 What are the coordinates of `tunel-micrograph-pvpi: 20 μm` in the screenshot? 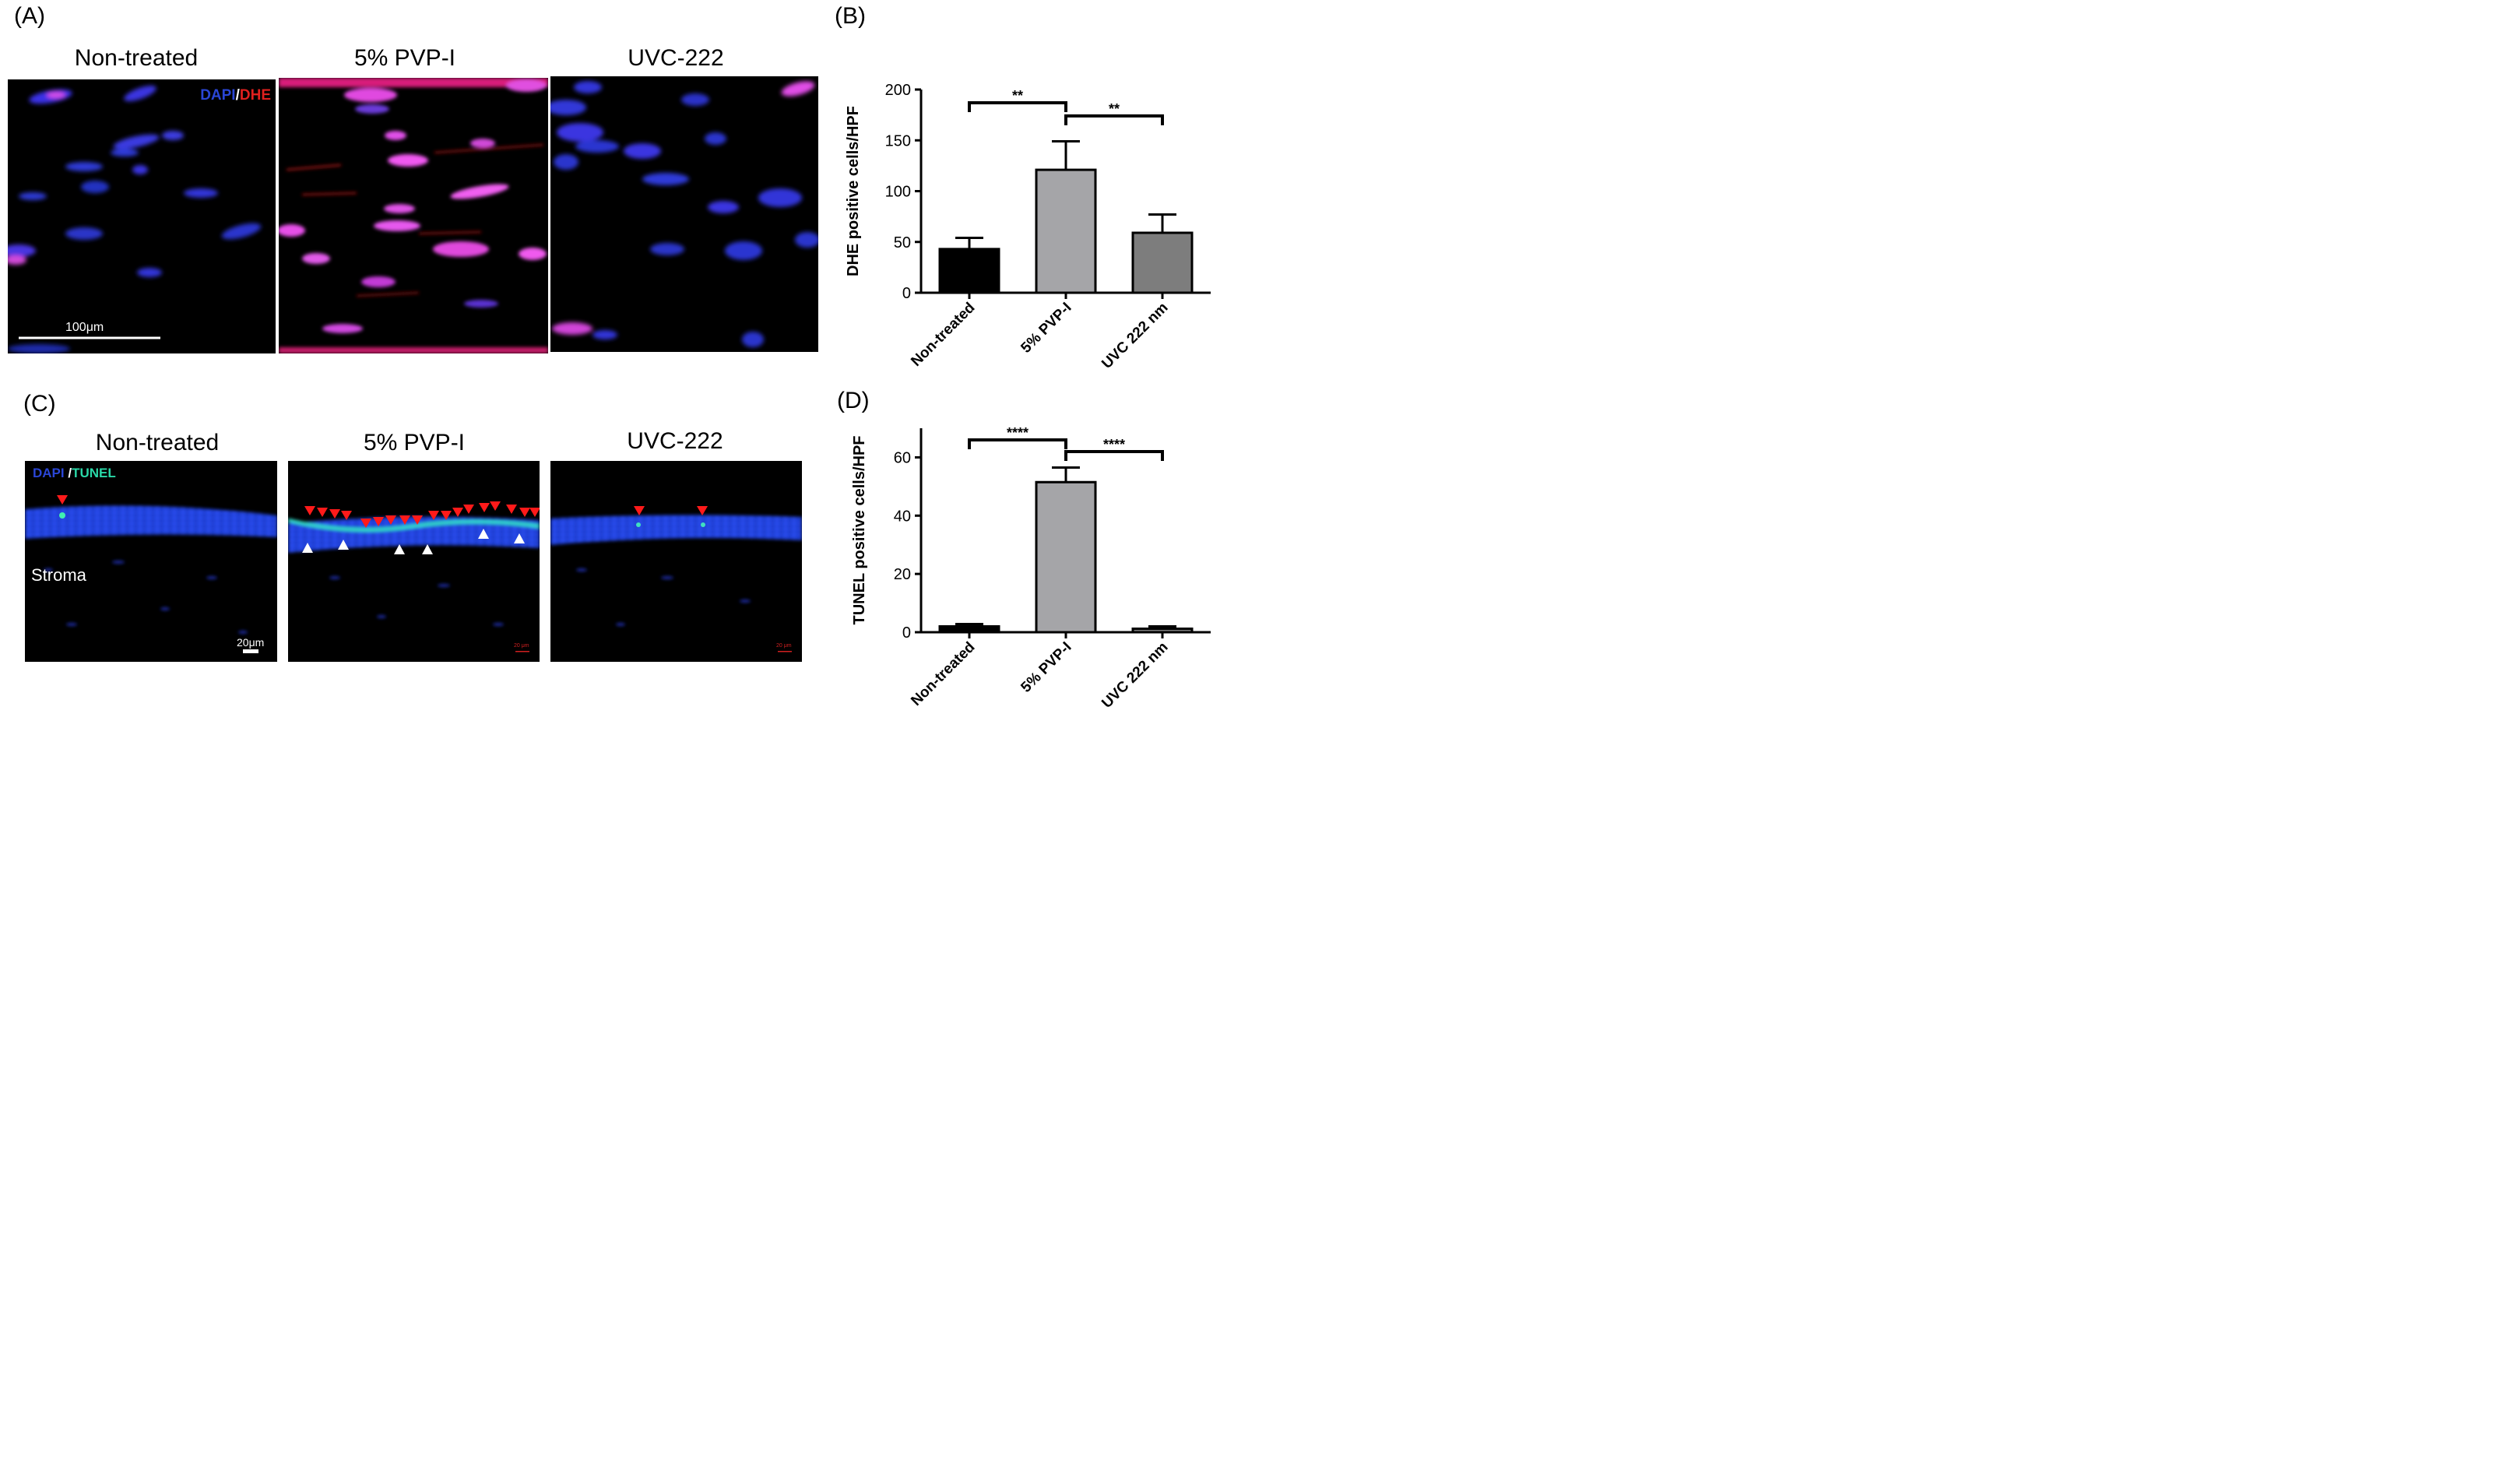 It's located at (414, 561).